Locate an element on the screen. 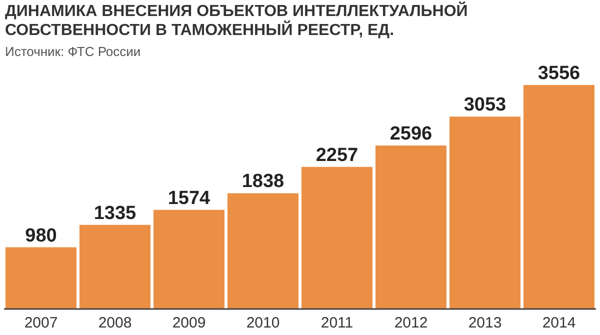 This screenshot has height=335, width=600. x-tick-label: 2012 is located at coordinates (411, 323).